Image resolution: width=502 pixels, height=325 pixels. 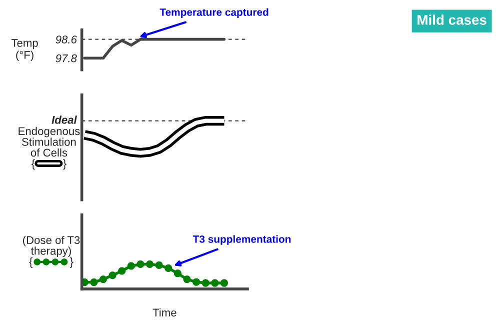 I want to click on ref-line-label: Ideal, so click(x=65, y=120).